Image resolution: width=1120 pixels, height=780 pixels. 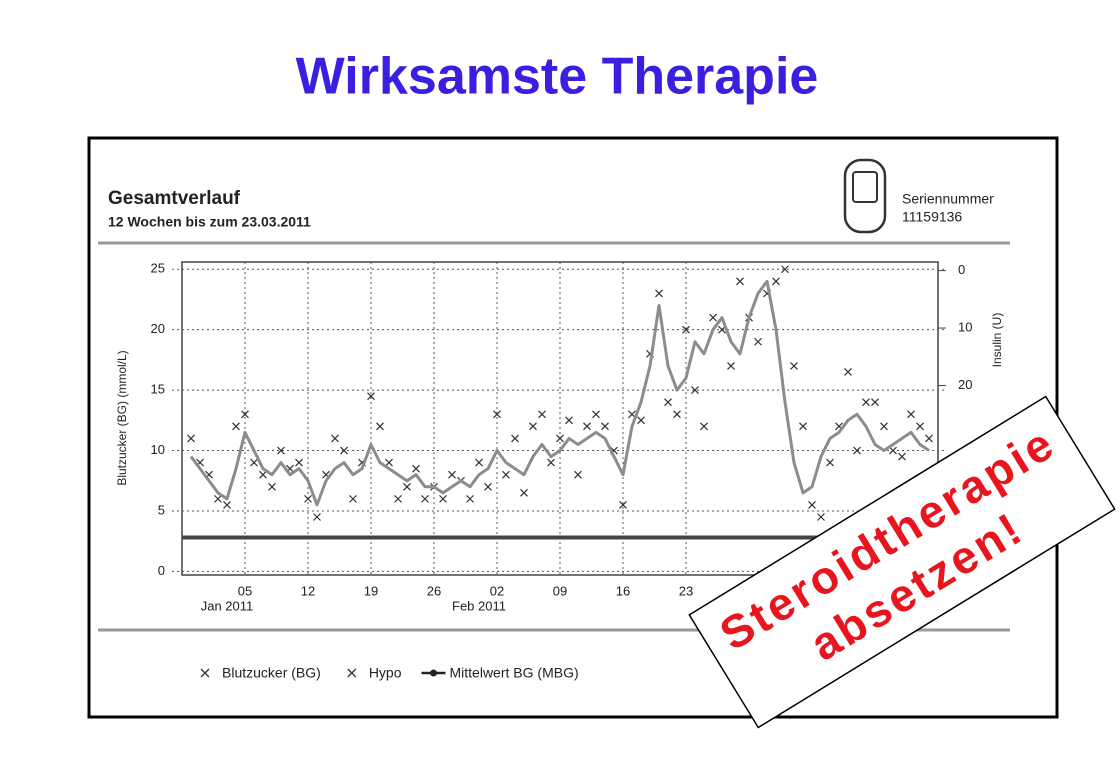 What do you see at coordinates (161, 570) in the screenshot?
I see `y-tick-label: 0` at bounding box center [161, 570].